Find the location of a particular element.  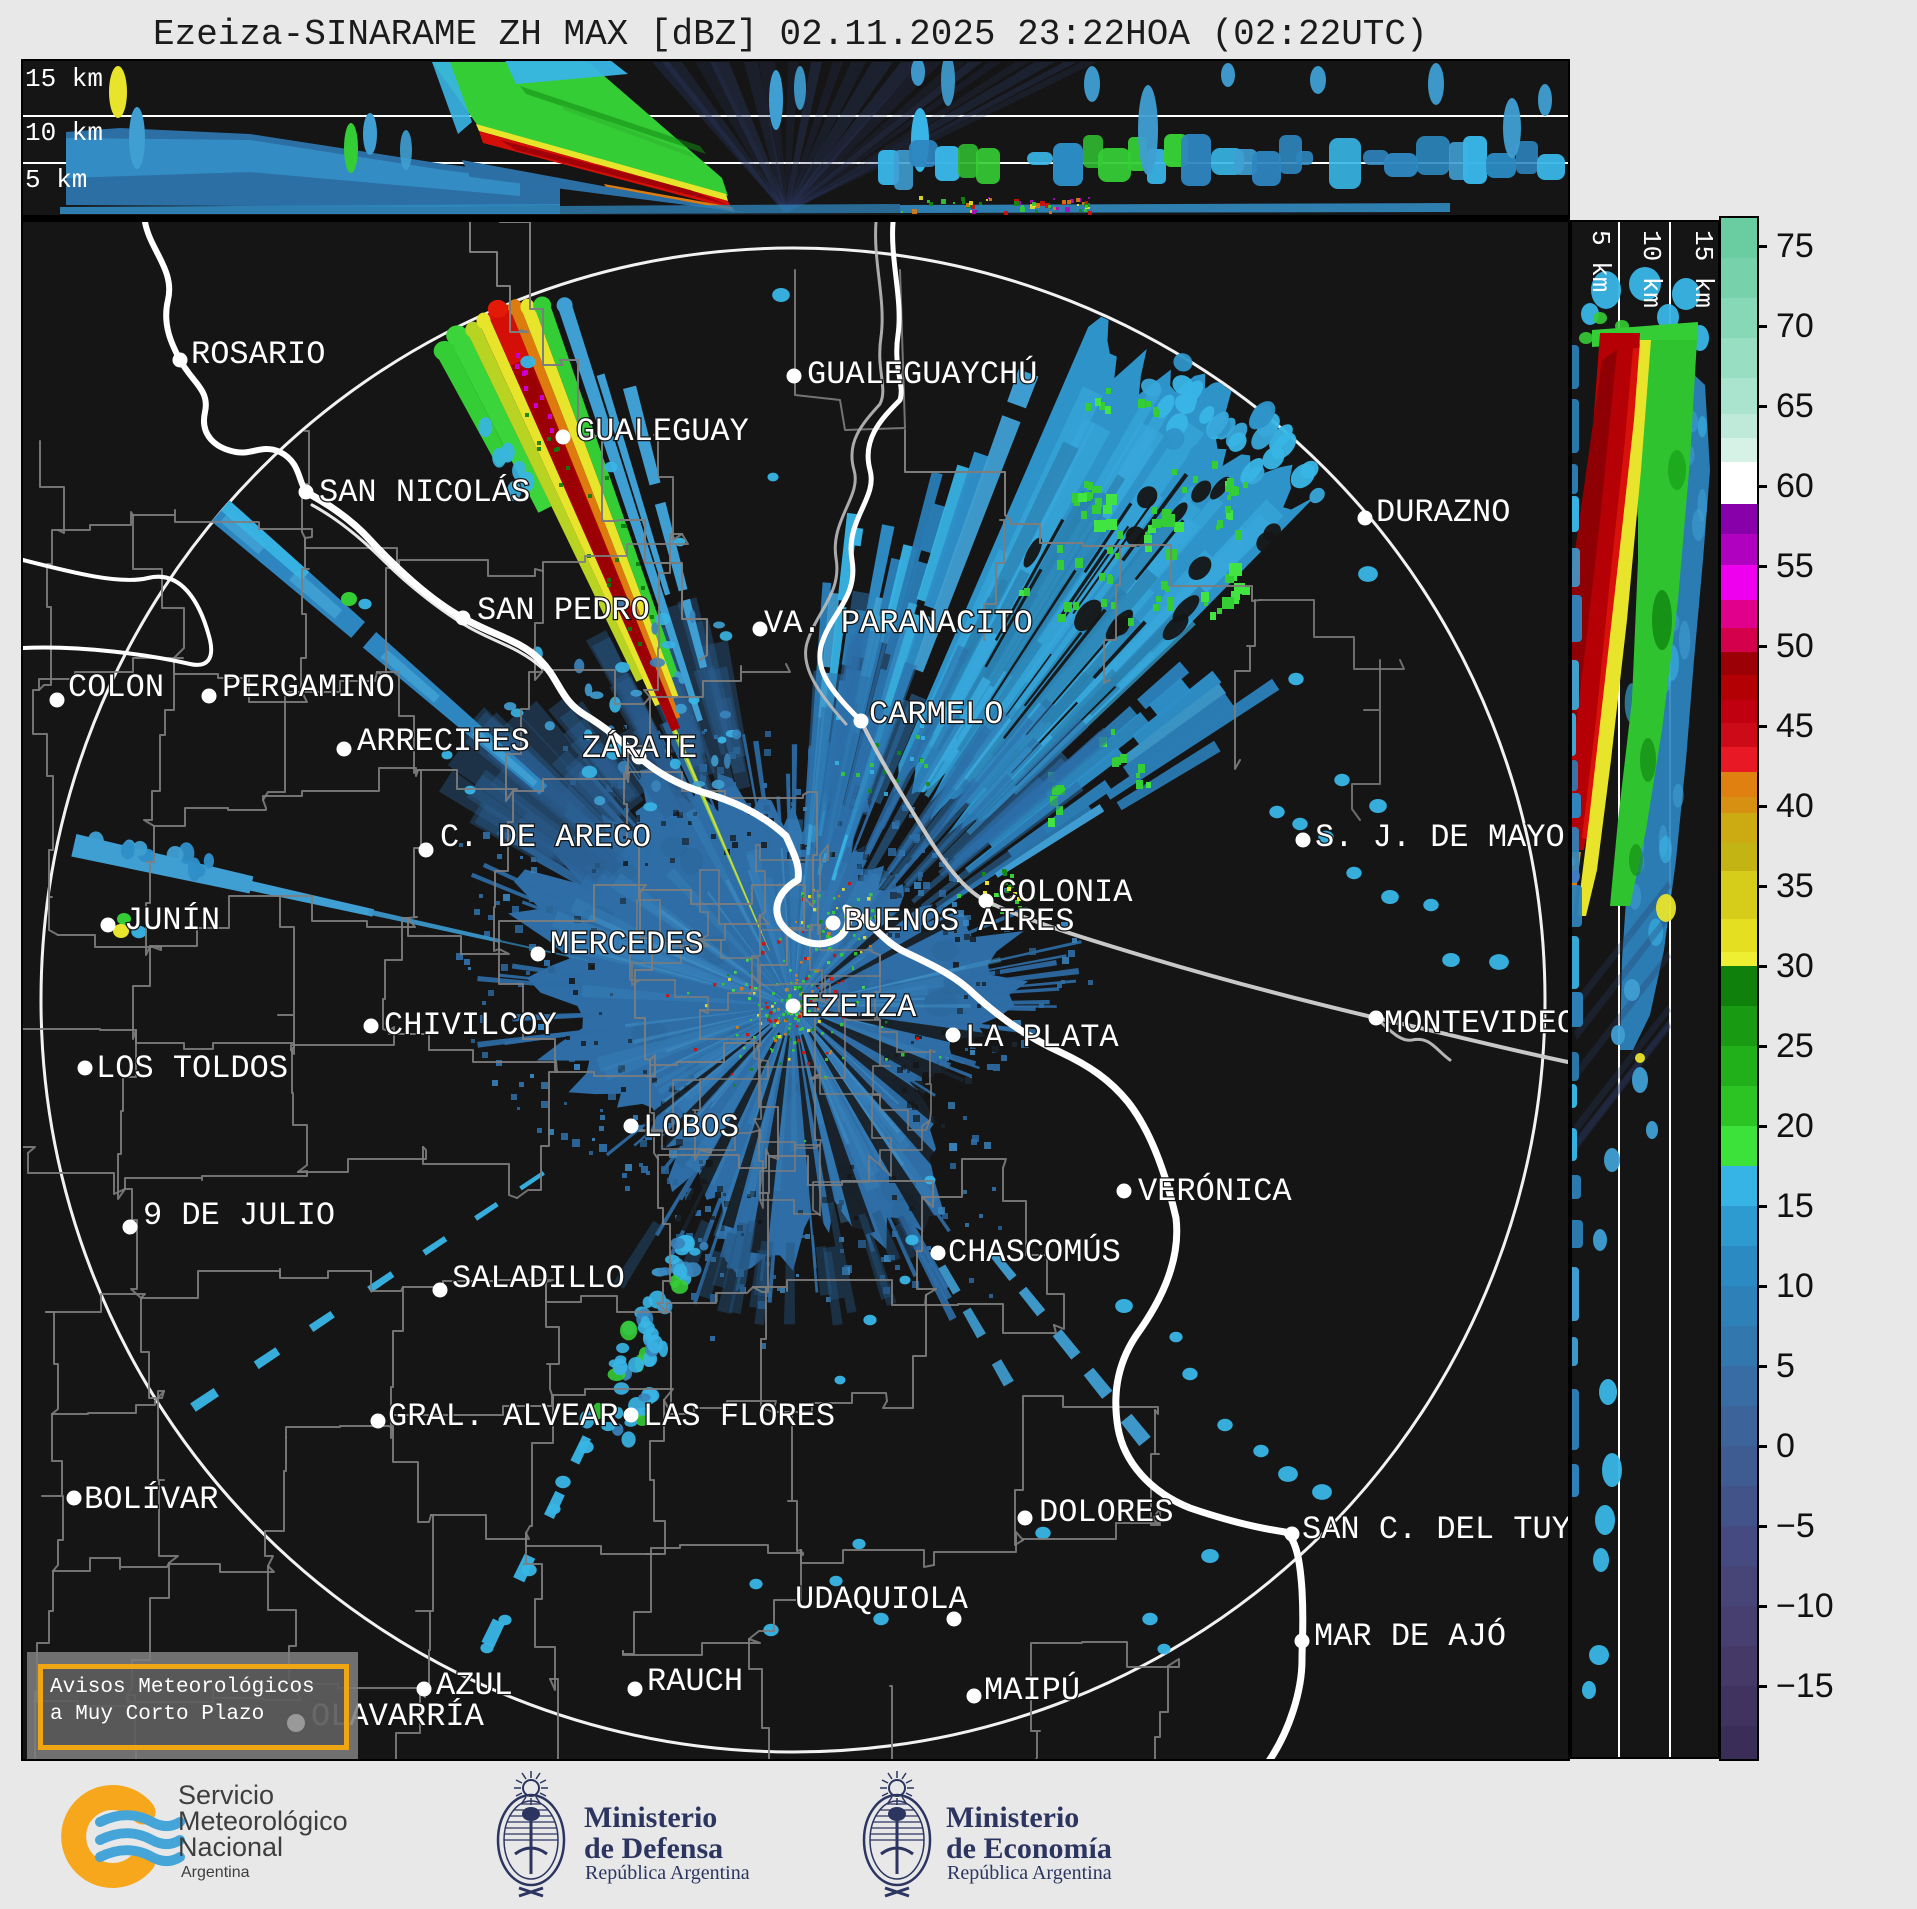

svg-text: EZEIZA is located at coordinates (859, 1007).